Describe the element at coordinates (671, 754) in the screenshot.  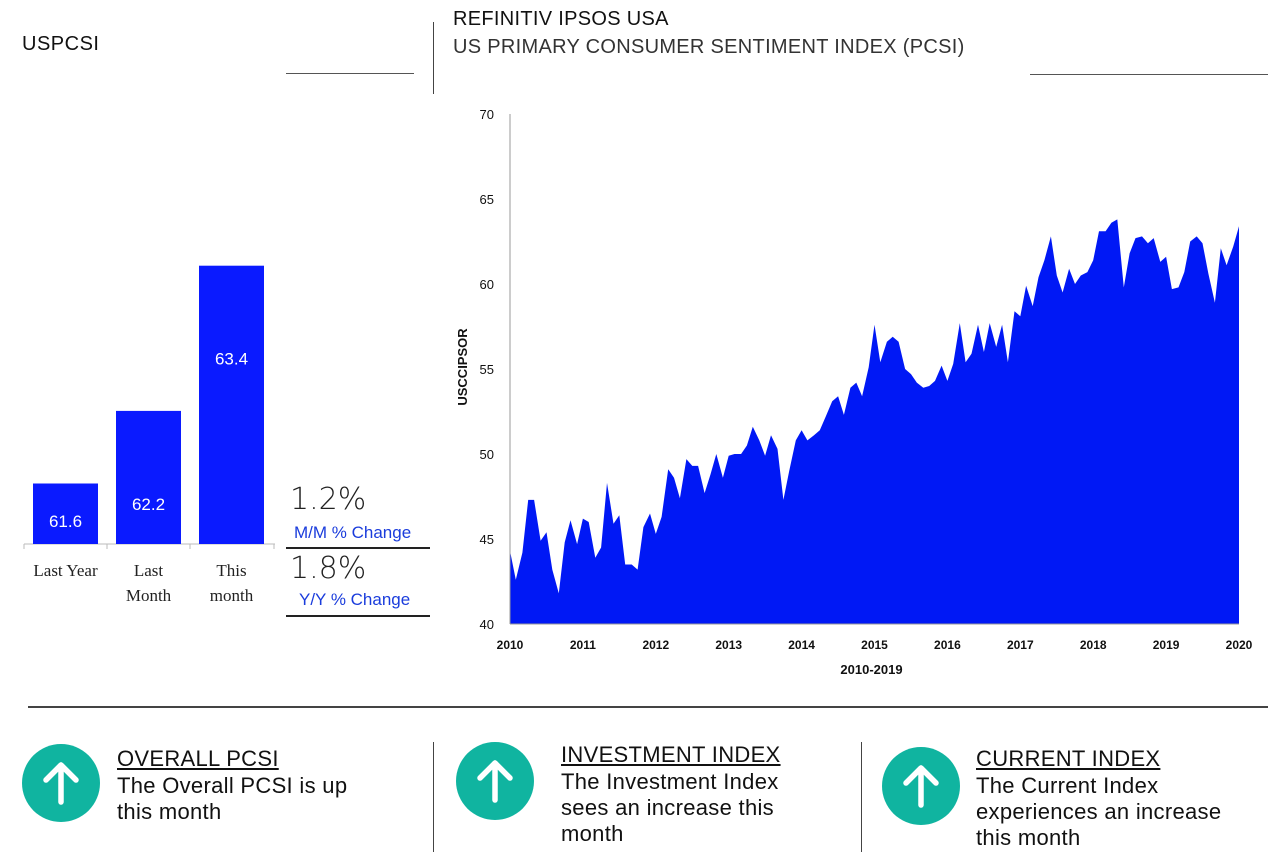
I see `card-title-investment-index: INVESTMENT INDEX` at that location.